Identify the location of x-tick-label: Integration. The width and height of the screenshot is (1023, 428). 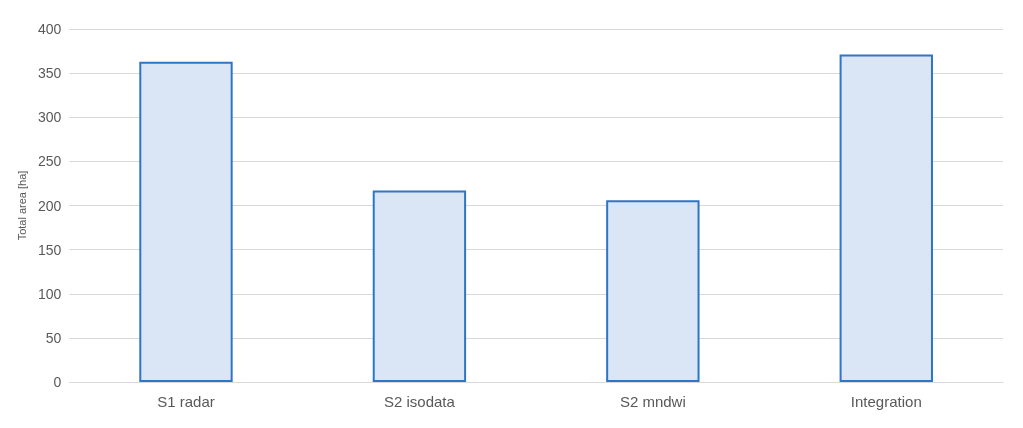
(886, 401).